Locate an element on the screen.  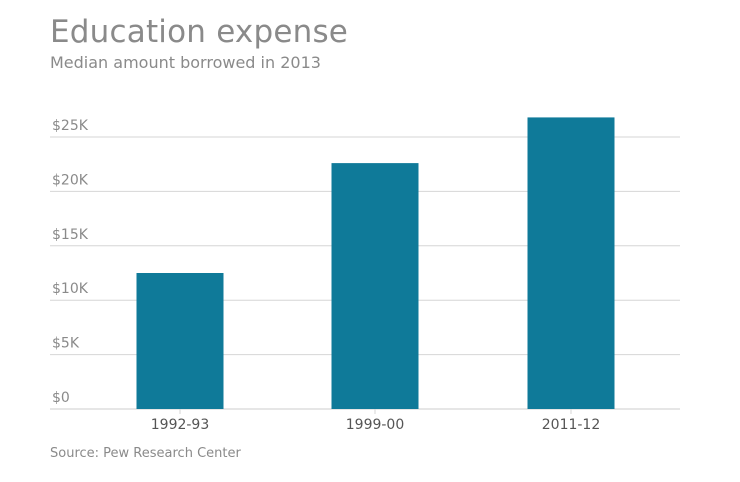
x-tick-label: 2011-12 is located at coordinates (571, 425).